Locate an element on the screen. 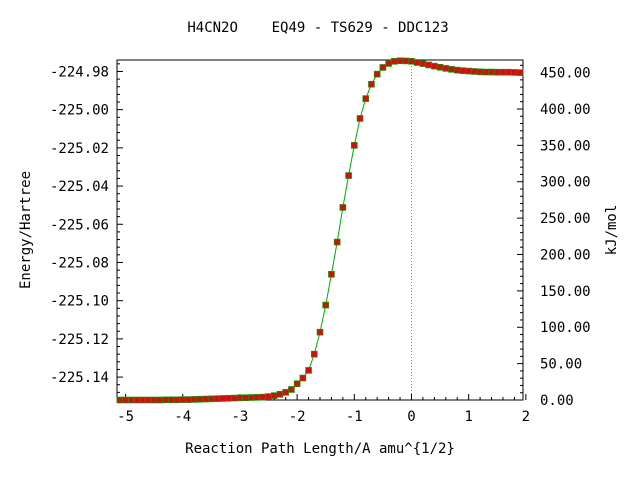 This screenshot has height=480, width=640. y-tick-label: -225.02 is located at coordinates (79, 149).